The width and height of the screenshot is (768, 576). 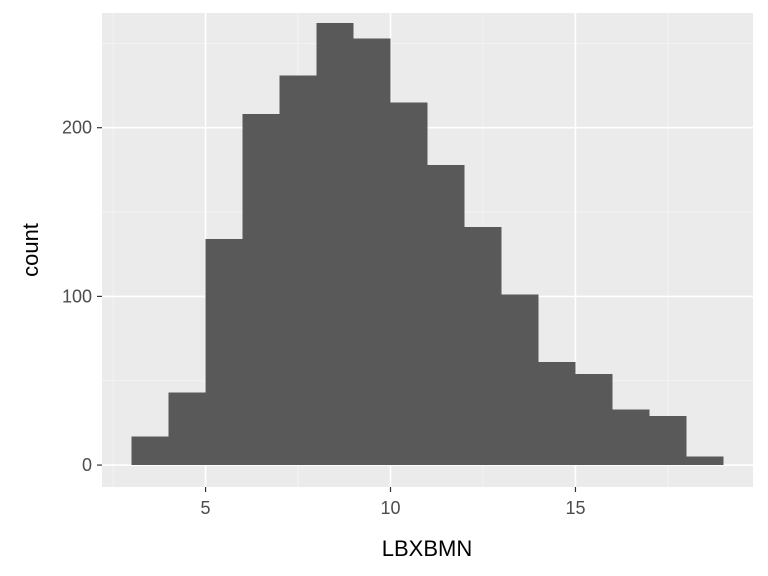 What do you see at coordinates (206, 508) in the screenshot?
I see `x-tick-label: 5` at bounding box center [206, 508].